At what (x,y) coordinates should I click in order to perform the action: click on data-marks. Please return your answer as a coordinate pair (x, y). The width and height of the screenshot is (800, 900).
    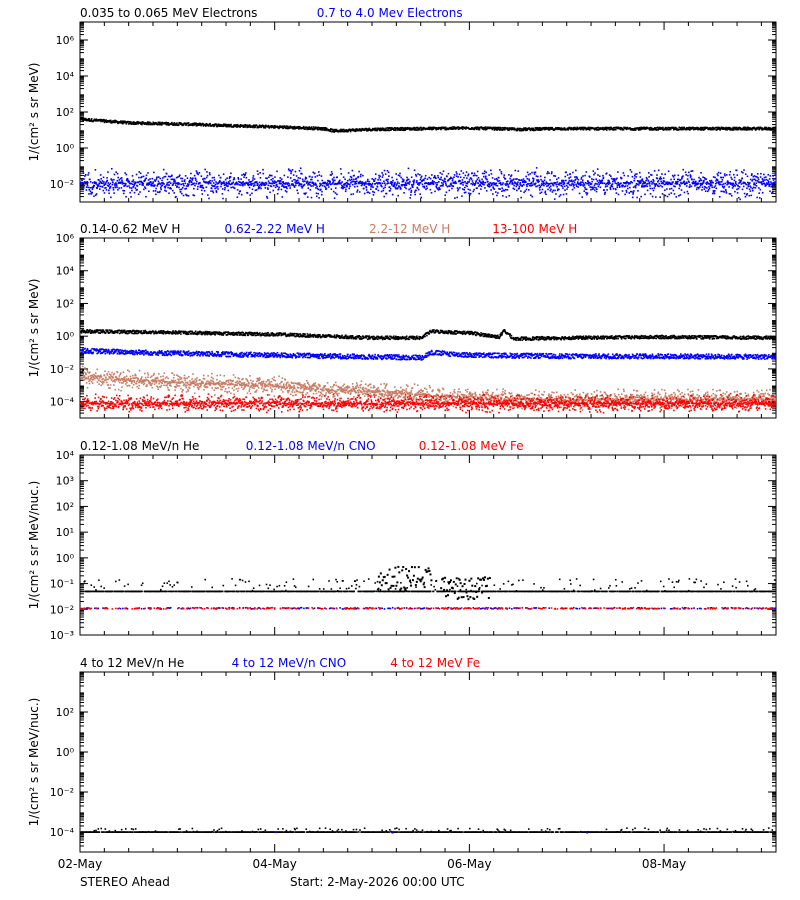
    Looking at the image, I should click on (428, 159).